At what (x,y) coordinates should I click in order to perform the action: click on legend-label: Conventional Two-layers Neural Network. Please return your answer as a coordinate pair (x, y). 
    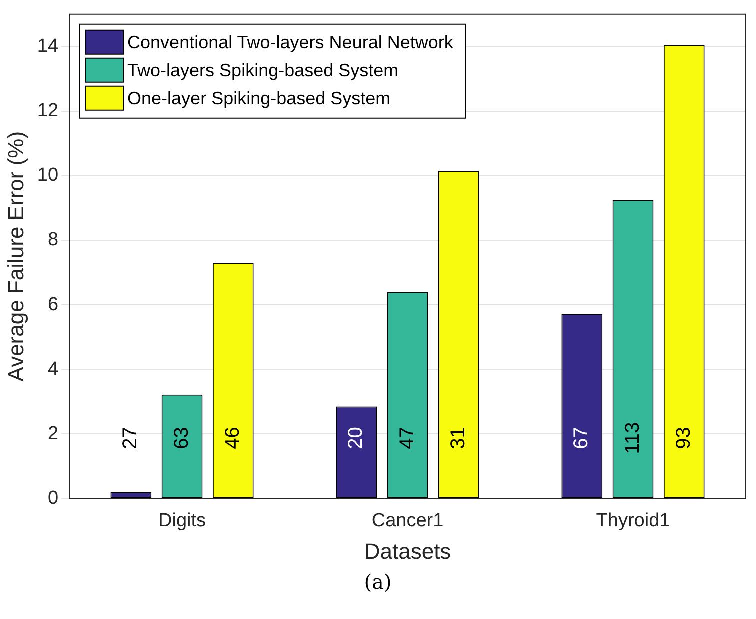
    Looking at the image, I should click on (291, 42).